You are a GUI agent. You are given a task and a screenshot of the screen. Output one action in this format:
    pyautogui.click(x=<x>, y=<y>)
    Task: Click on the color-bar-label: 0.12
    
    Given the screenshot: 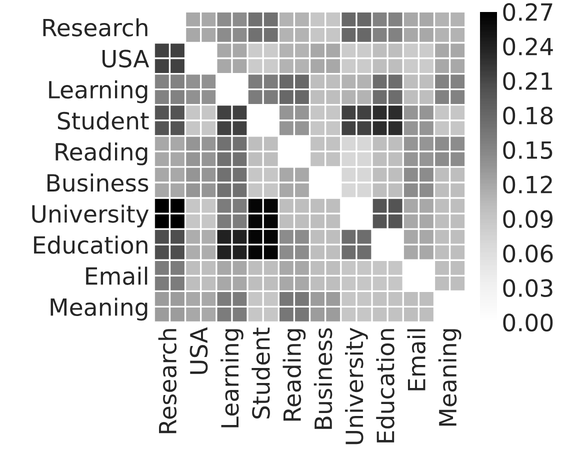 What is the action you would take?
    pyautogui.click(x=527, y=185)
    